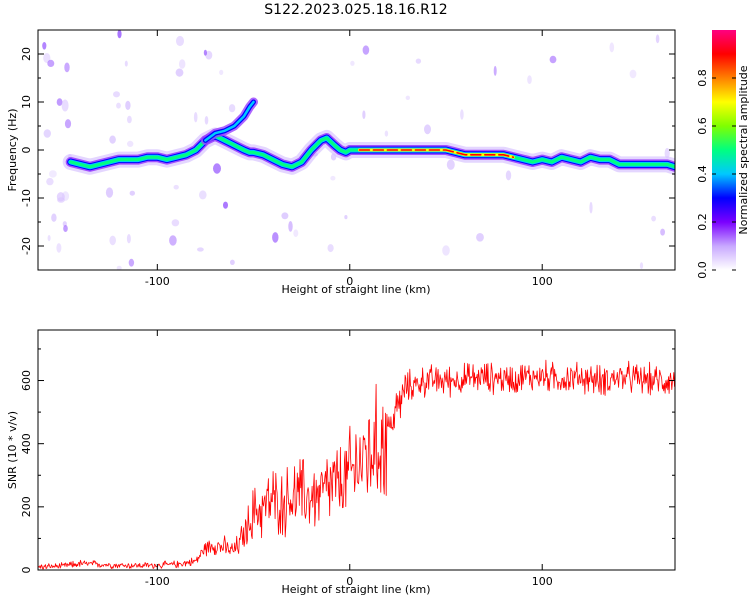 Image resolution: width=750 pixels, height=600 pixels. I want to click on y-tick-label: 10, so click(26, 102).